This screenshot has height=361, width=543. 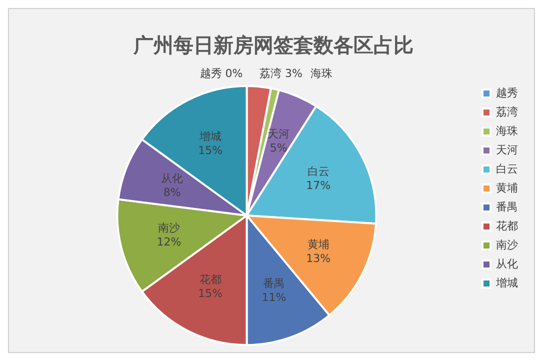 What do you see at coordinates (172, 178) in the screenshot?
I see `slice-label: 从化` at bounding box center [172, 178].